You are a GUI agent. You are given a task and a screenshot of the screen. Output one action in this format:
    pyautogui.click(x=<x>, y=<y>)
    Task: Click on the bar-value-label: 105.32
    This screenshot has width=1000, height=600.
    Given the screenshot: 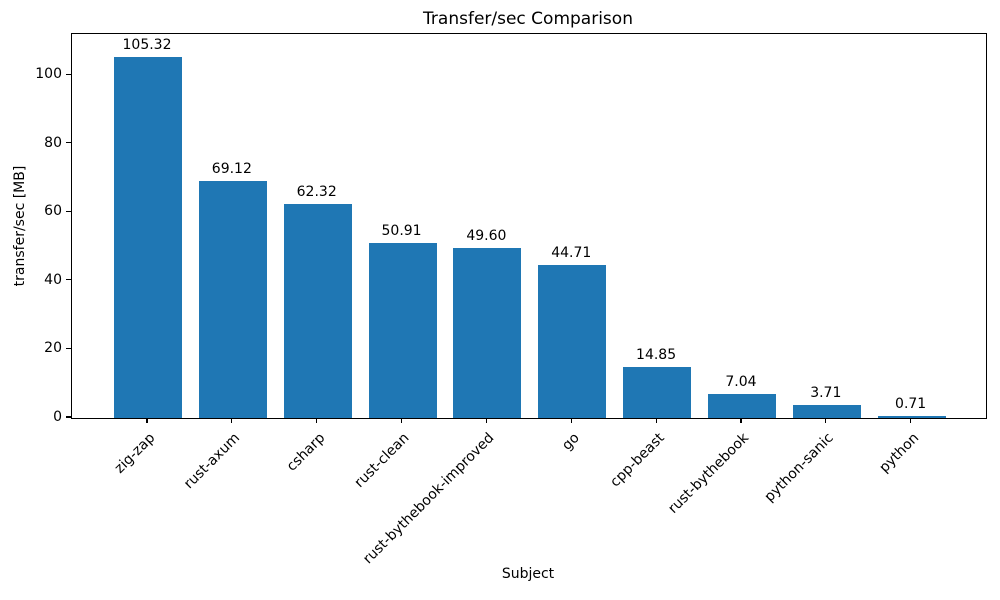 What is the action you would take?
    pyautogui.click(x=147, y=44)
    